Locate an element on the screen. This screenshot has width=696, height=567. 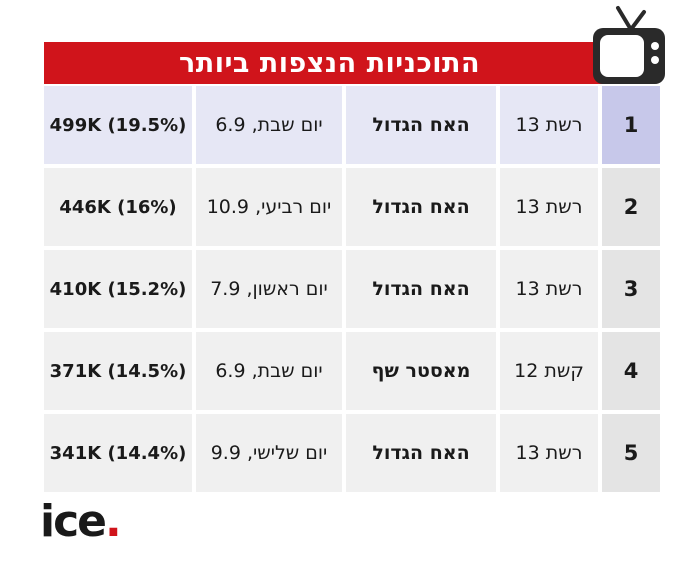
rank-cell: 3 is located at coordinates (631, 289).